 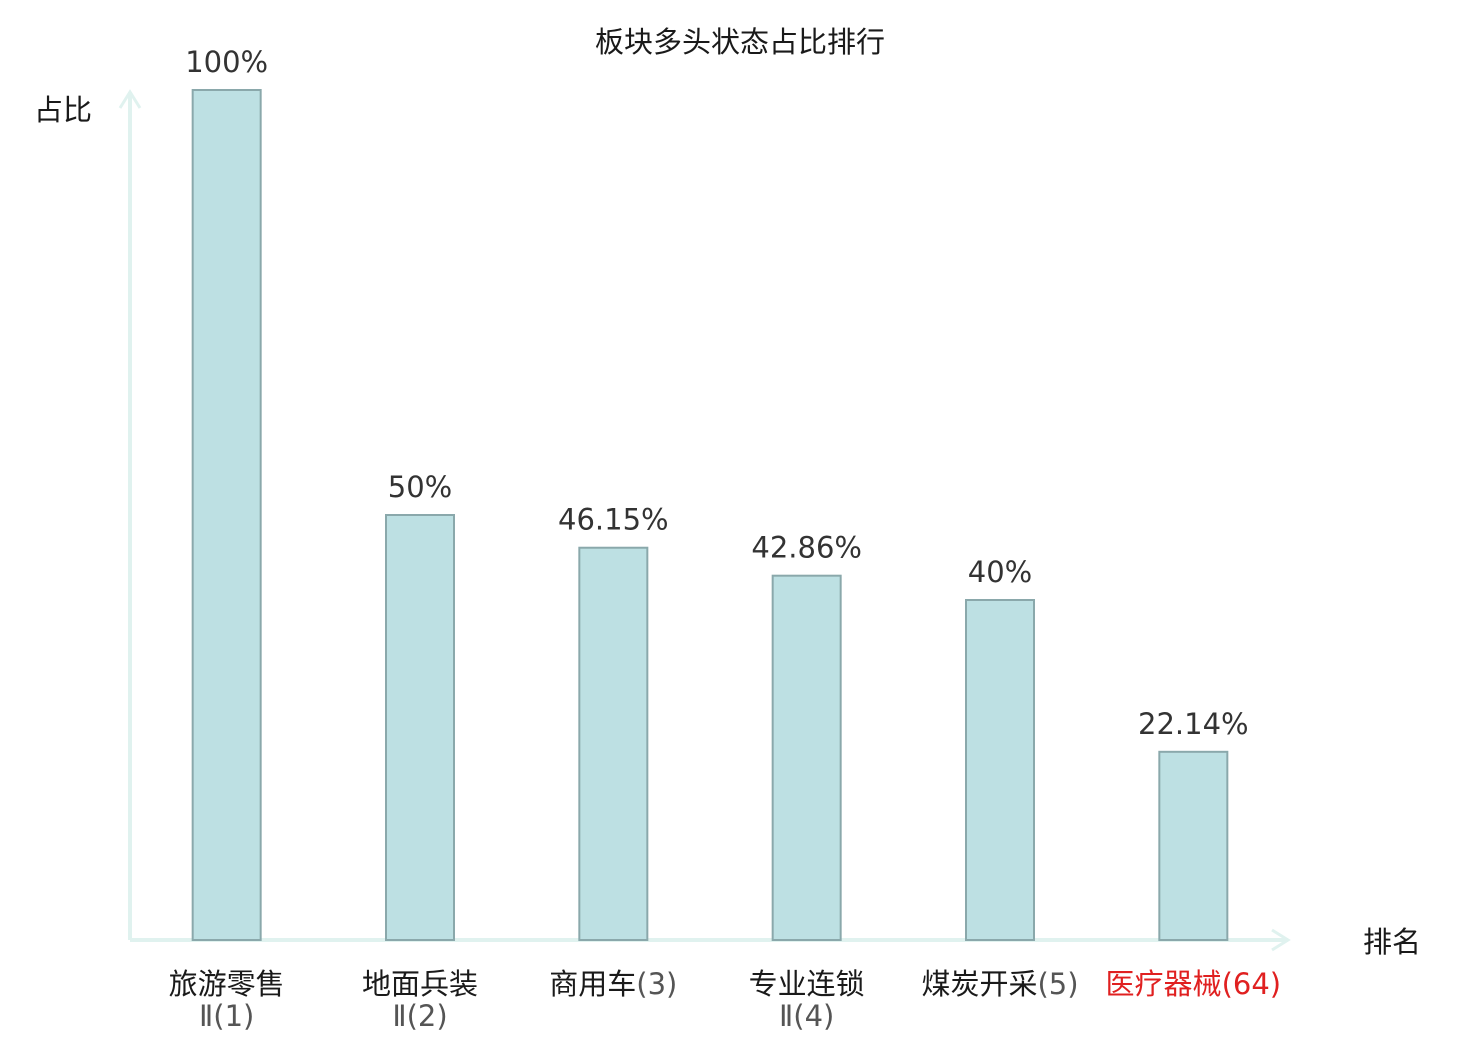 What do you see at coordinates (1193, 724) in the screenshot?
I see `value-label: 22.14%` at bounding box center [1193, 724].